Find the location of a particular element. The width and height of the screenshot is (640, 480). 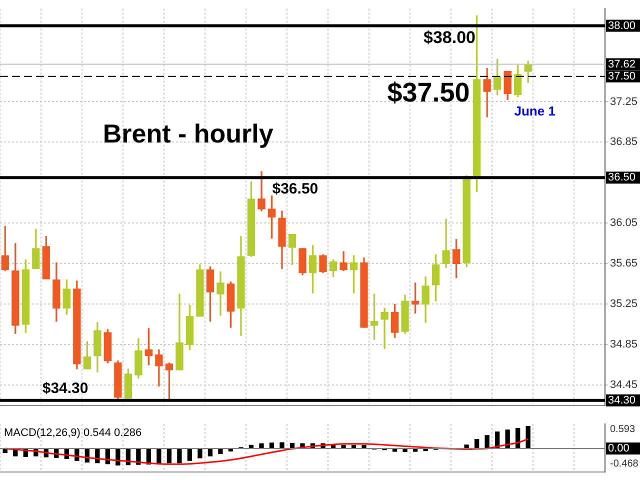

y-tick-label: -0.468 is located at coordinates (624, 464).